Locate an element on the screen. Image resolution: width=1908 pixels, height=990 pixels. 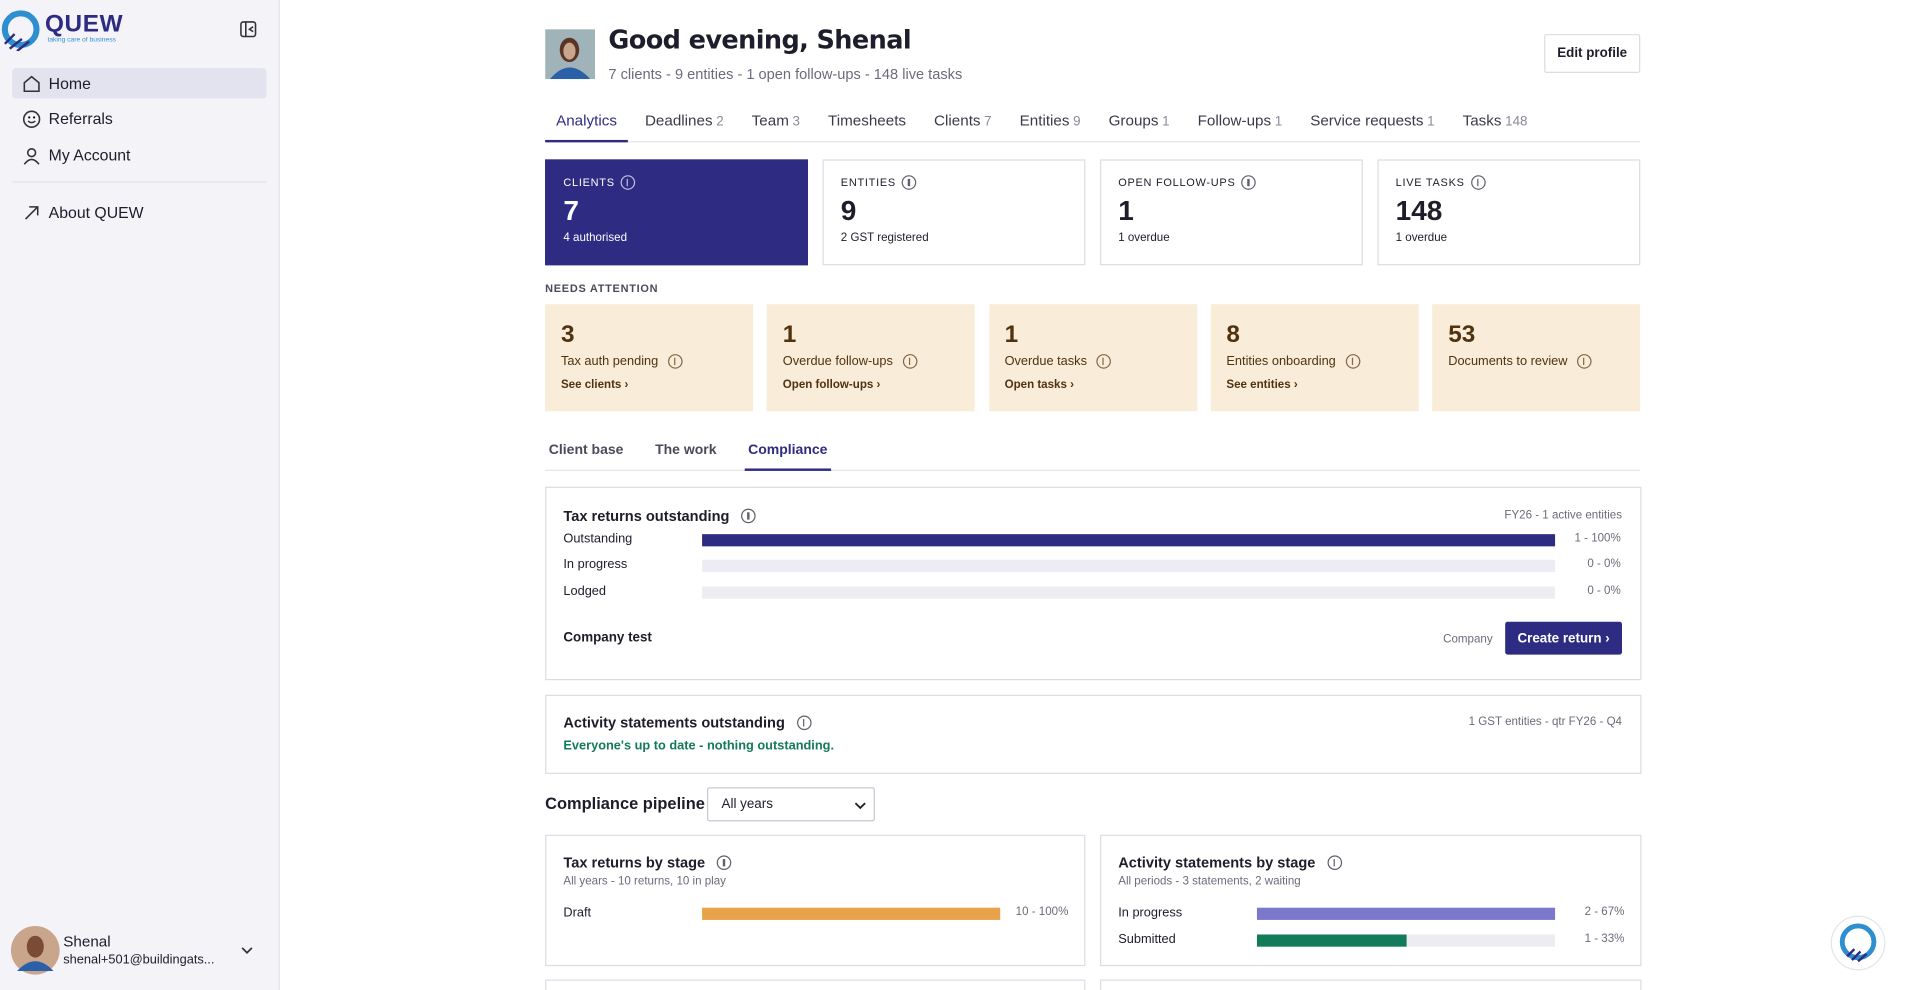
year-select: All years is located at coordinates (790, 804).